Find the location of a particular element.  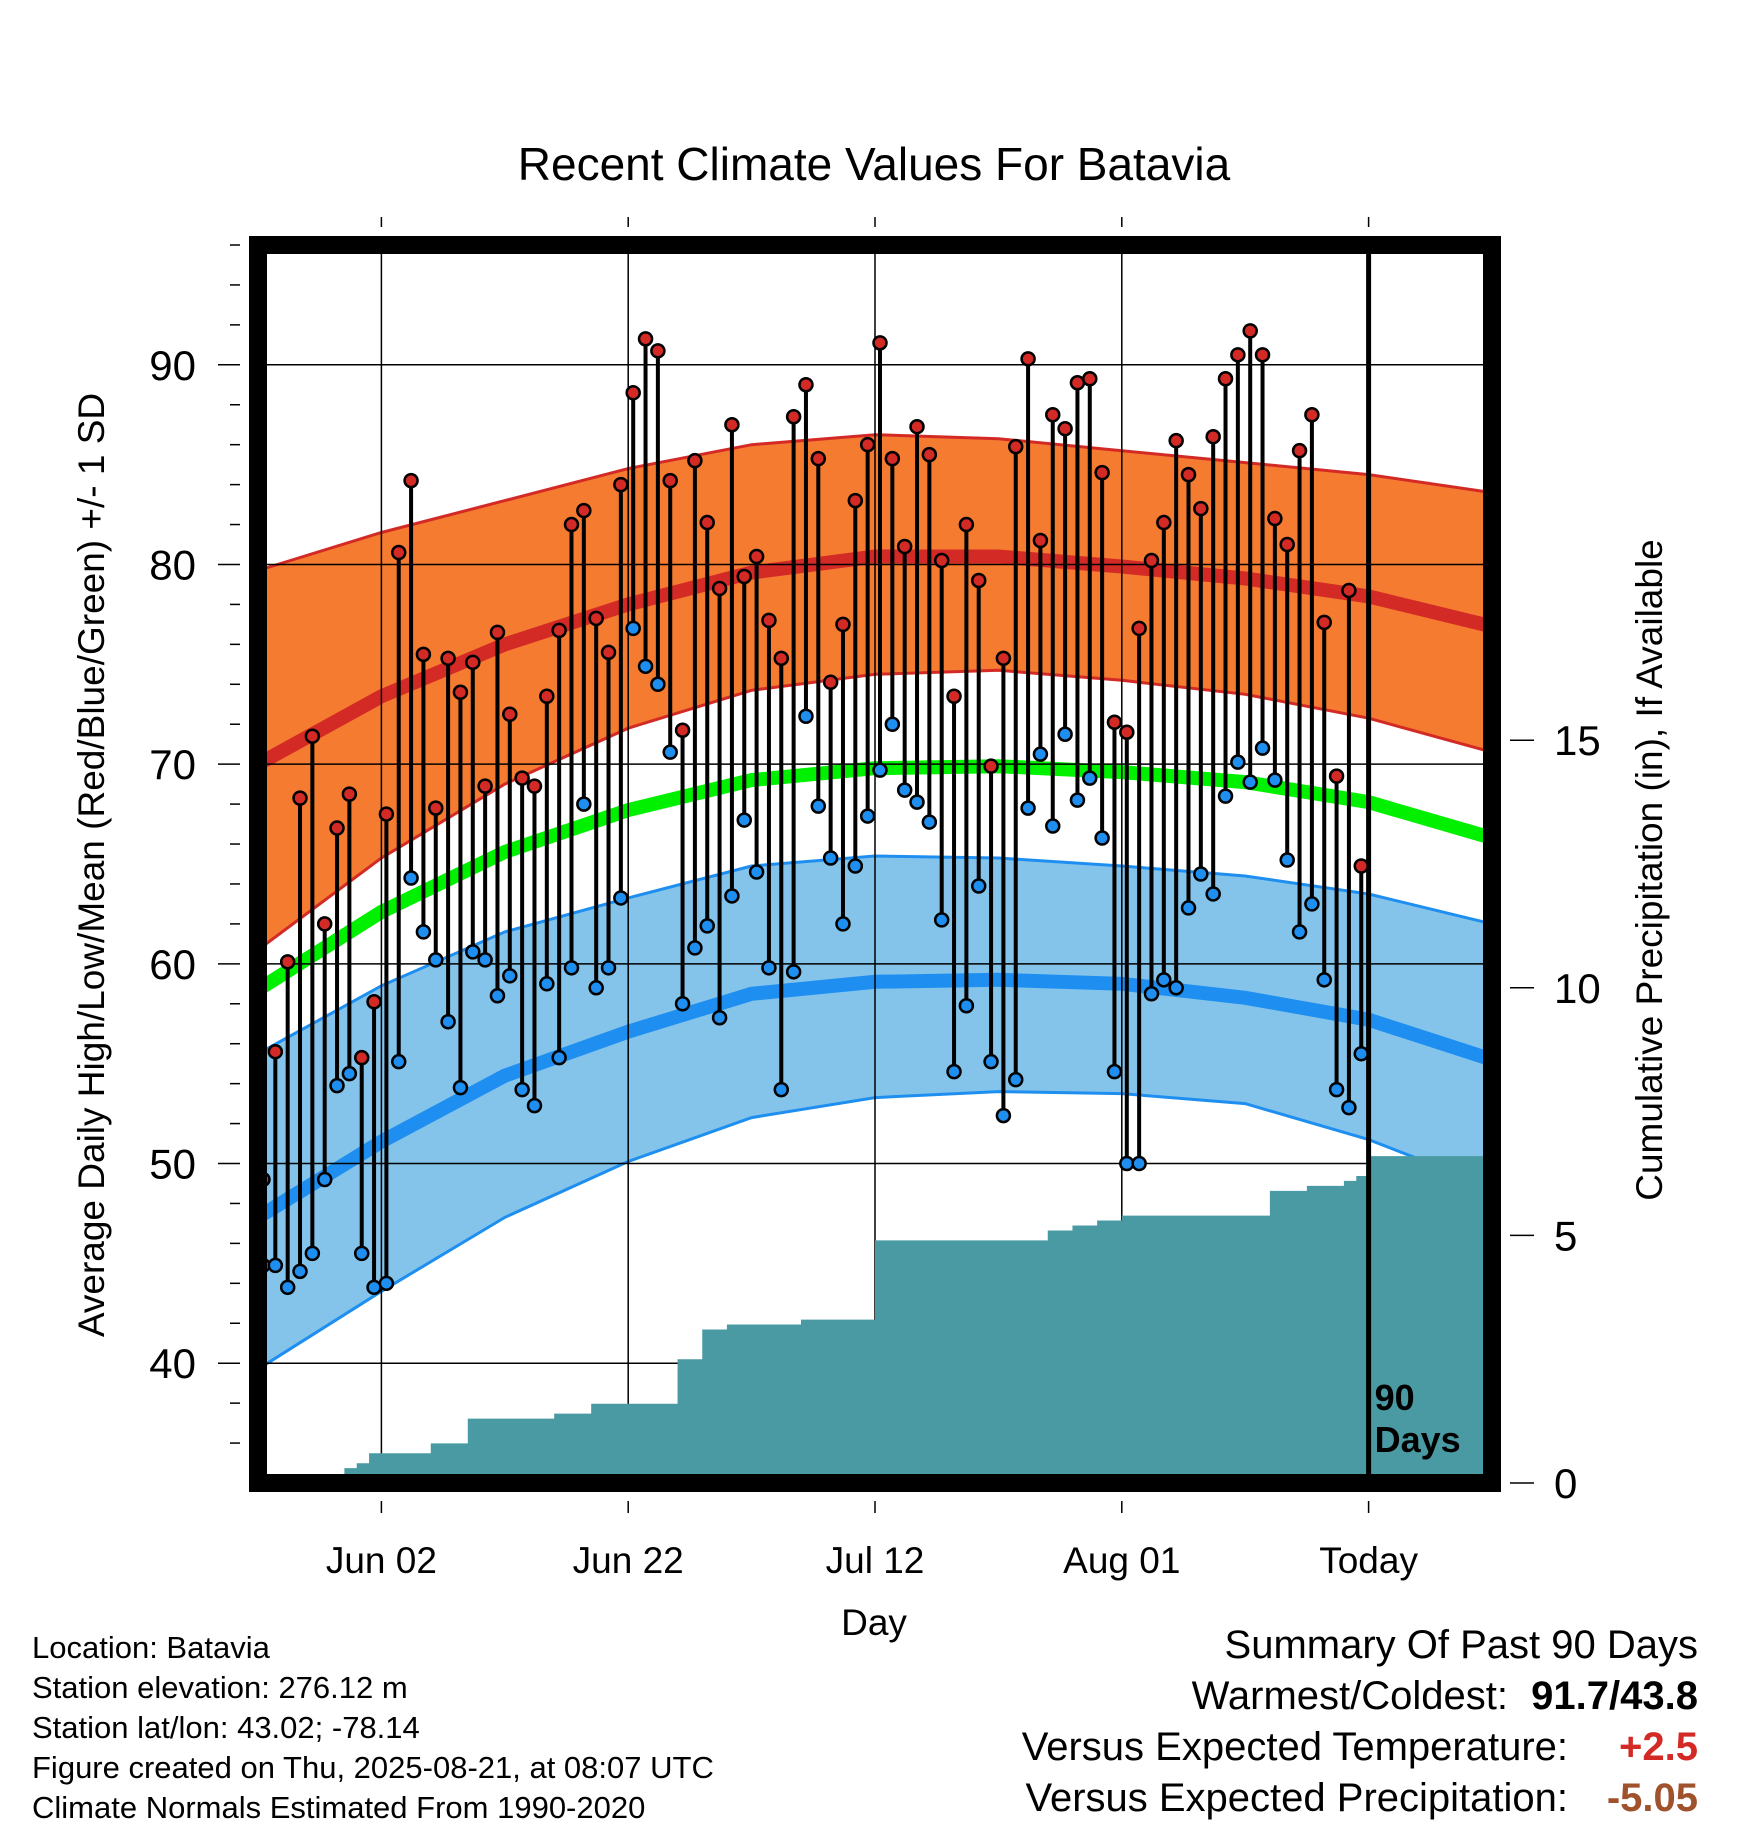

x-tick-label: Jun 02 is located at coordinates (381, 1560).